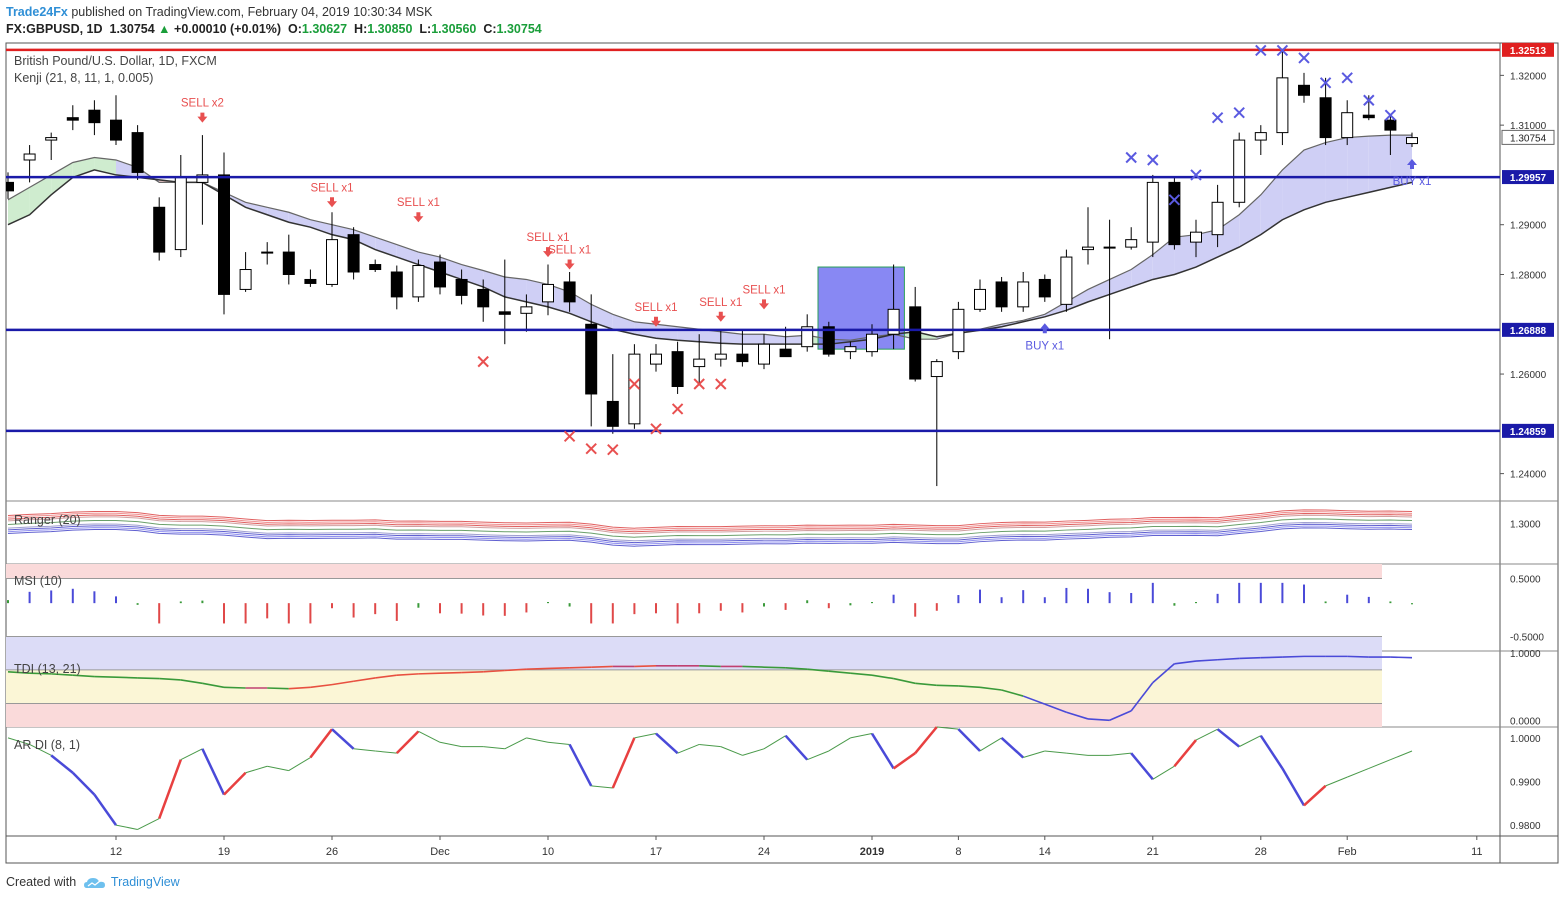 The height and width of the screenshot is (899, 1565). Describe the element at coordinates (1525, 826) in the screenshot. I see `ardi-y-tick-label: 0.9800` at that location.